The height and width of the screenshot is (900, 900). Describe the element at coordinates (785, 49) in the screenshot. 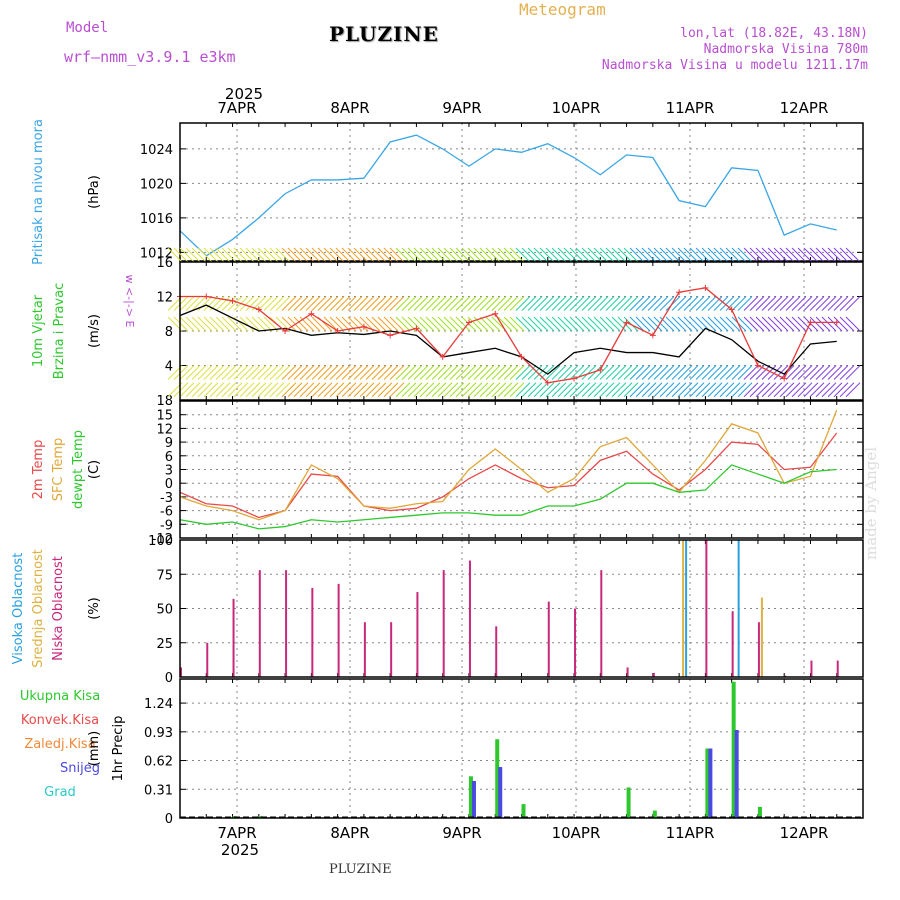

I see `elevation-label: Nadmorska Visina 780m` at that location.